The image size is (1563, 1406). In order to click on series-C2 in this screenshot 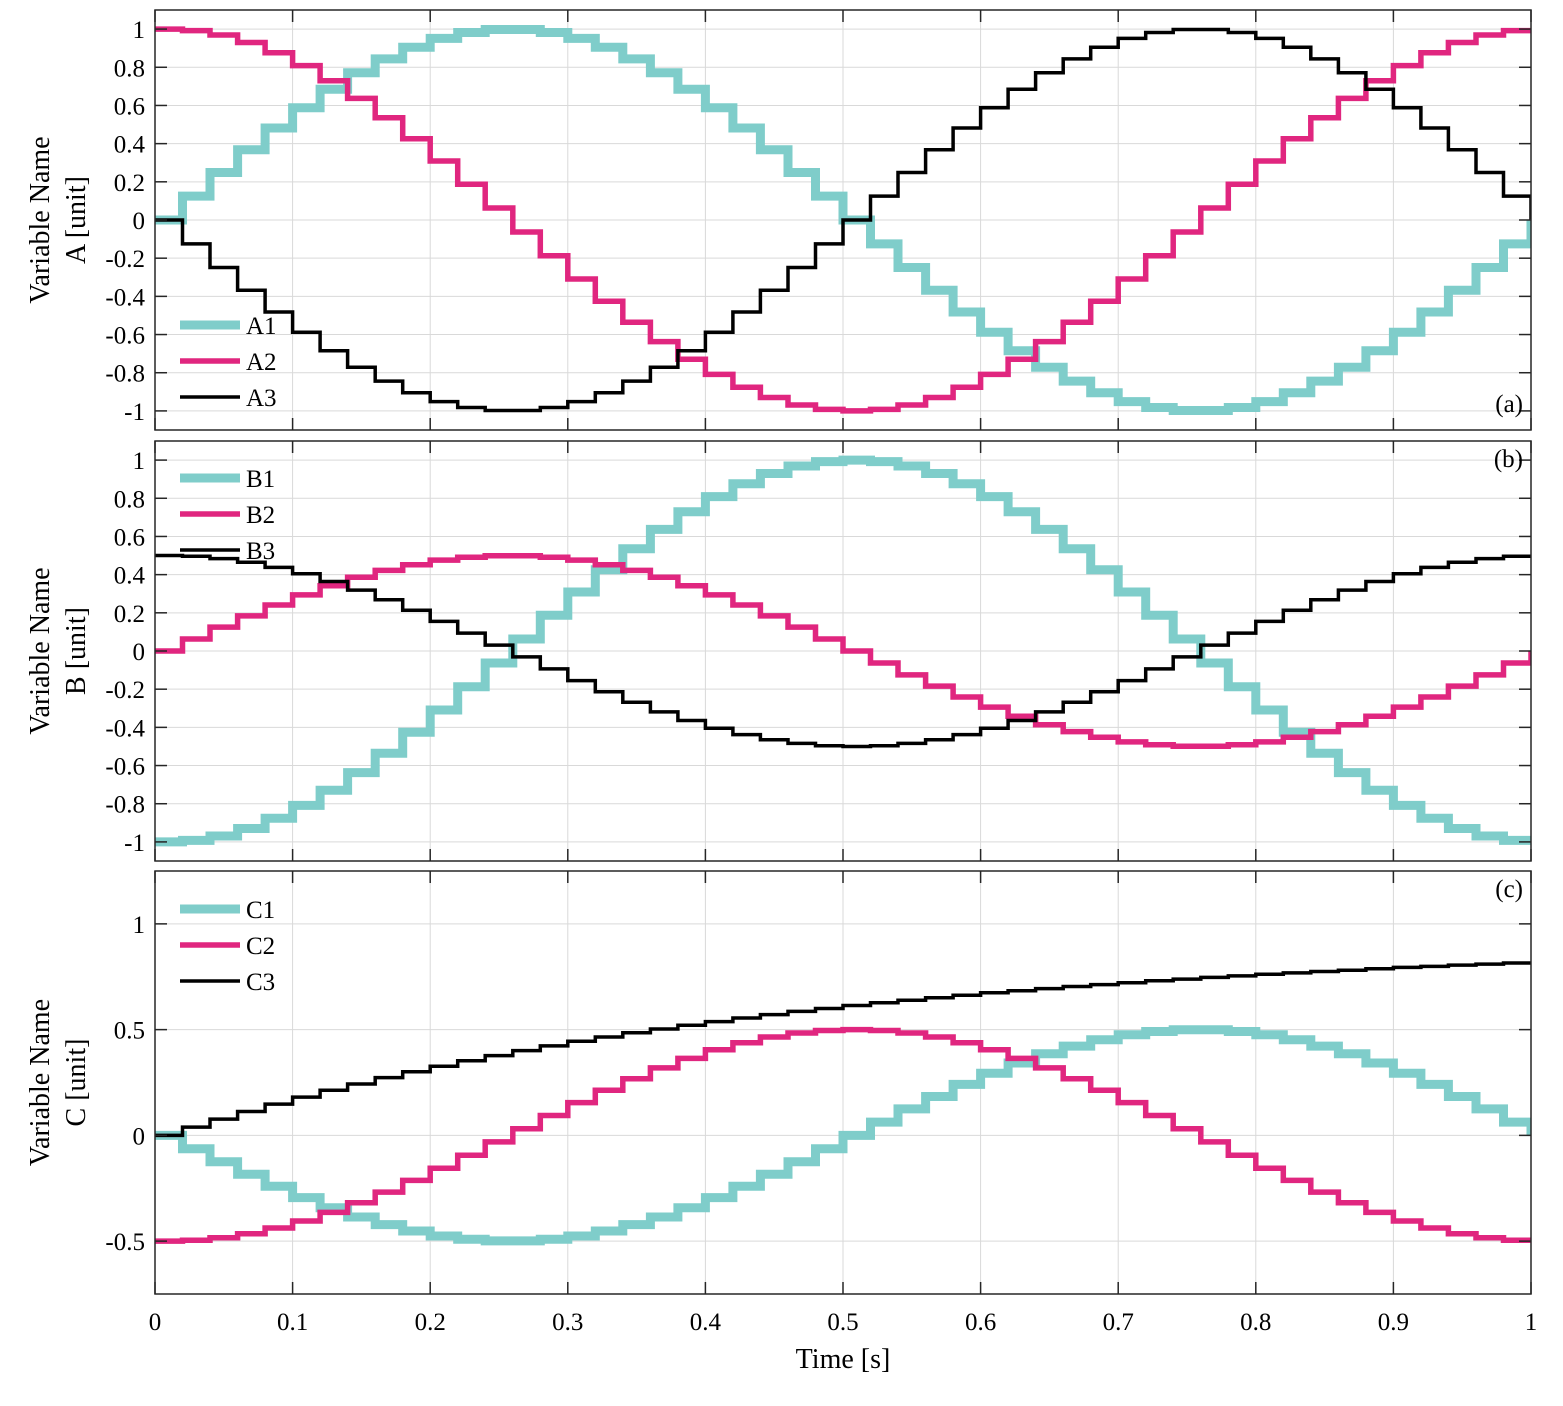, I will do `click(843, 1135)`.